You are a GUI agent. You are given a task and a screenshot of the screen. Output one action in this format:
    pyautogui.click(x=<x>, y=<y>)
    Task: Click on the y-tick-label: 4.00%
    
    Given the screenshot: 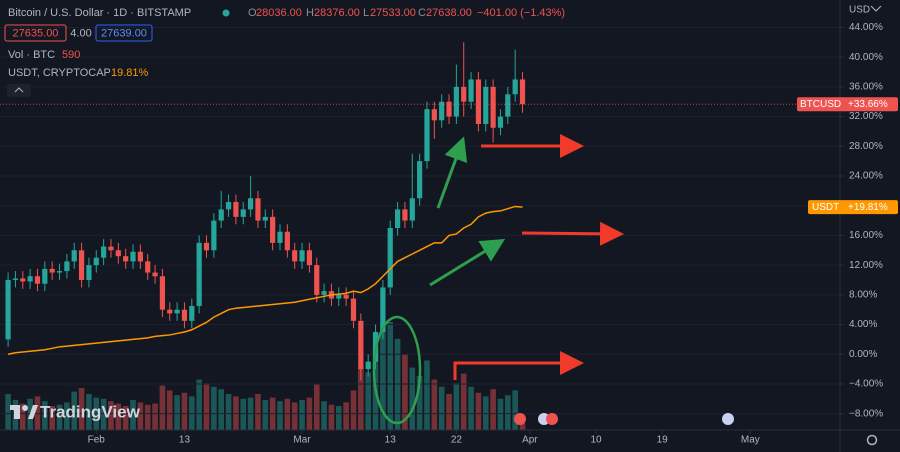 What is the action you would take?
    pyautogui.click(x=863, y=324)
    